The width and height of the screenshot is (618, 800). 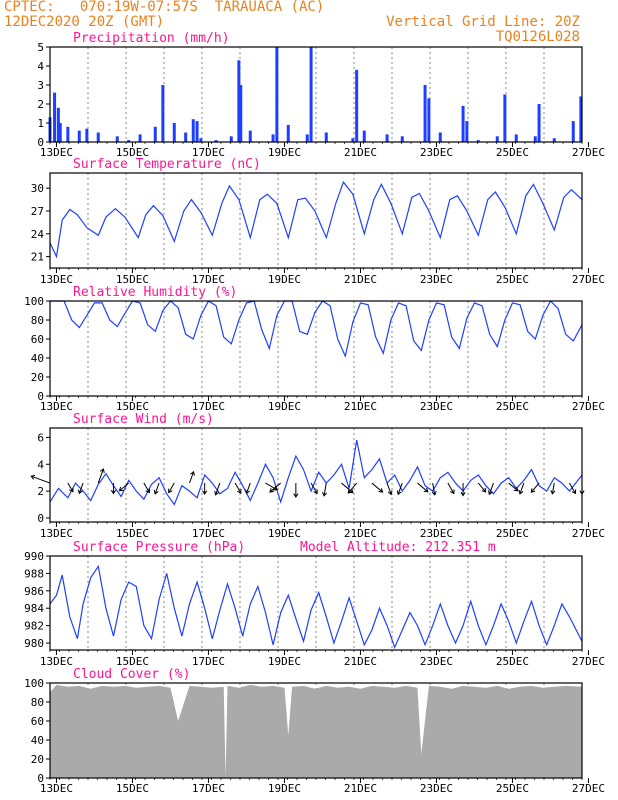 What do you see at coordinates (37, 211) in the screenshot?
I see `y-tick-label-temp: 27` at bounding box center [37, 211].